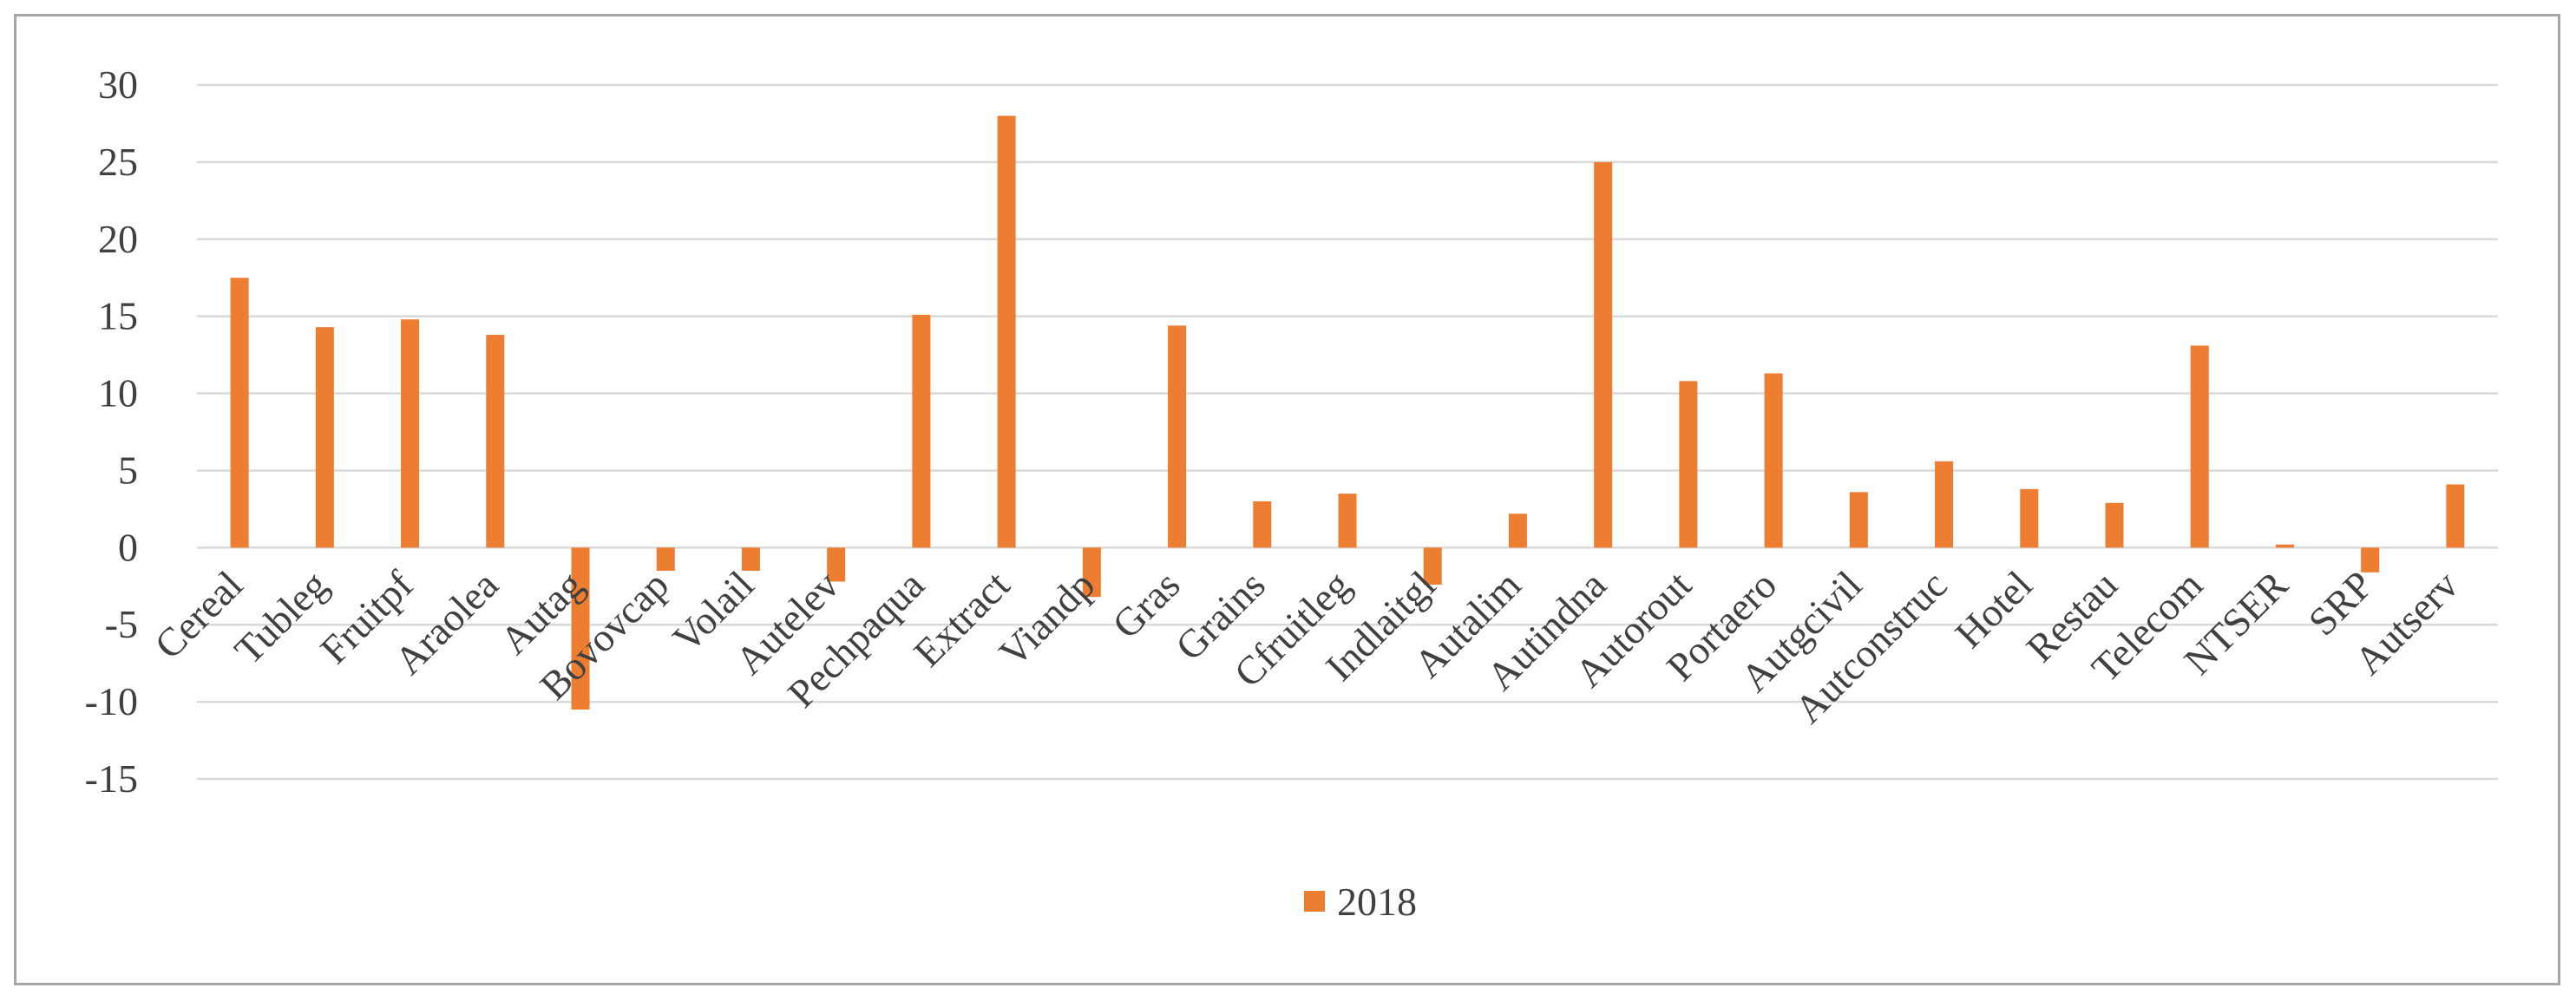 This screenshot has width=2576, height=1001. Describe the element at coordinates (128, 470) in the screenshot. I see `y-tick-label: 5` at that location.